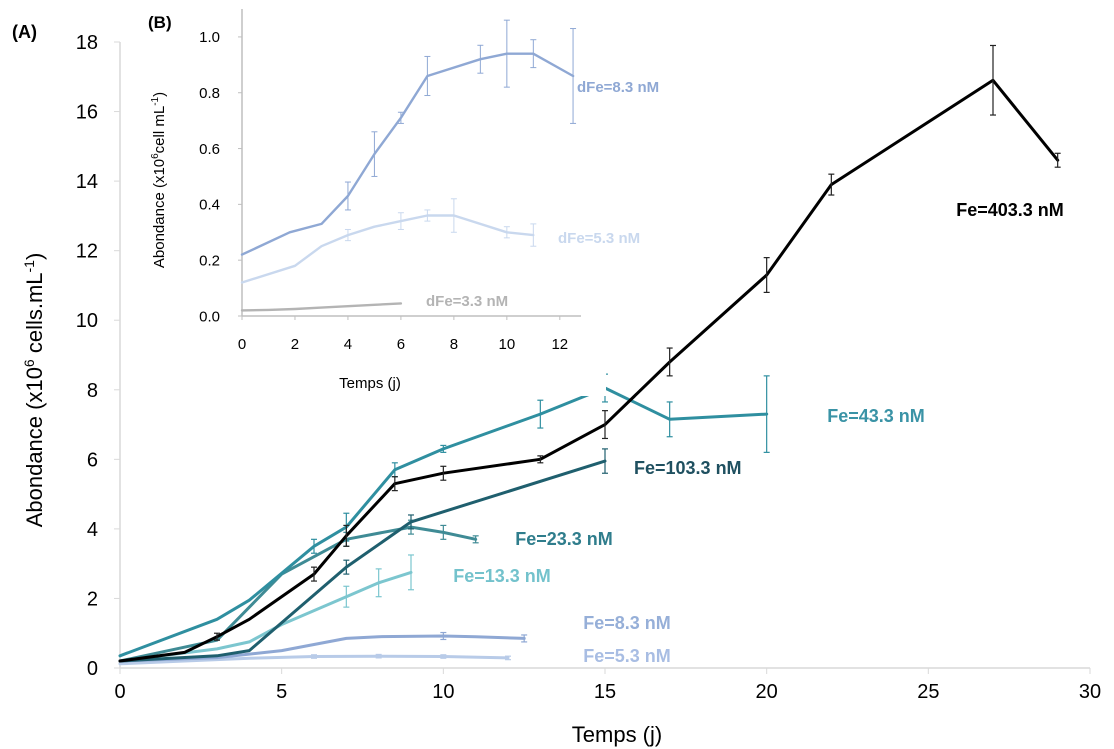 The width and height of the screenshot is (1114, 749). I want to click on series-label: dFe=3.3 nM, so click(467, 301).